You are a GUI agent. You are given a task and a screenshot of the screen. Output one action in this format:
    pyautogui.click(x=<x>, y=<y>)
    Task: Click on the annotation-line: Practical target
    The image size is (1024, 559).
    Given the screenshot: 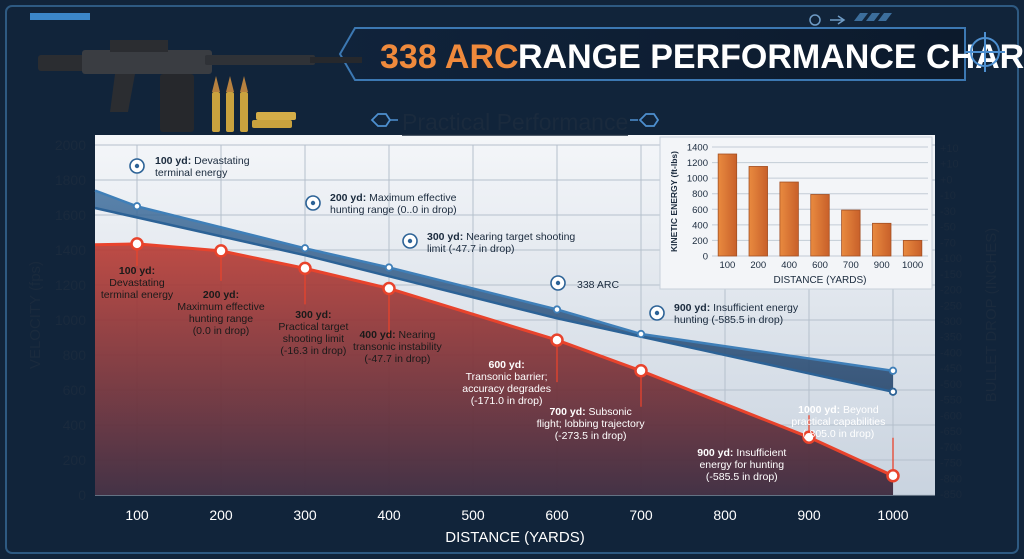 What is the action you would take?
    pyautogui.click(x=313, y=327)
    